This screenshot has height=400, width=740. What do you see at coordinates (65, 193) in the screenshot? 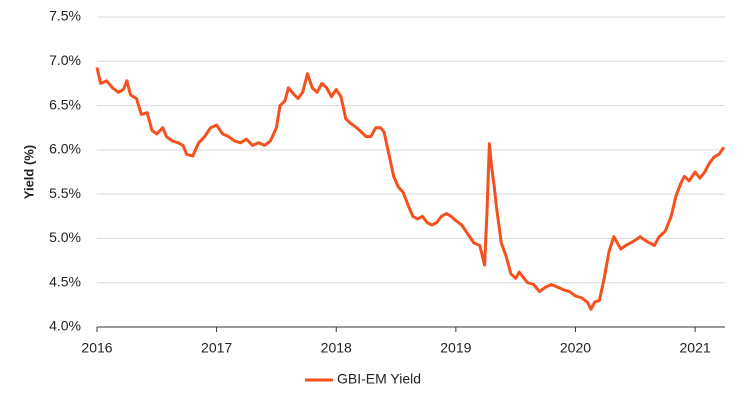
I see `y-tick-label: 5.5%` at bounding box center [65, 193].